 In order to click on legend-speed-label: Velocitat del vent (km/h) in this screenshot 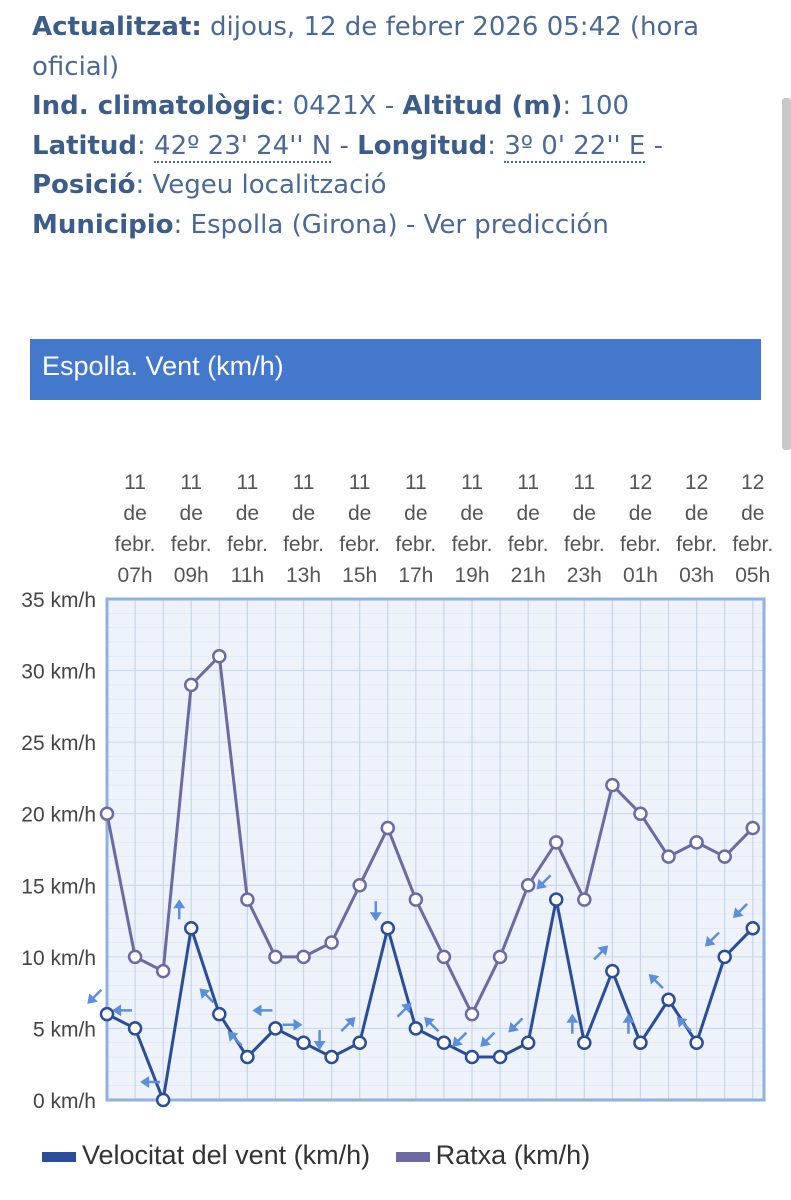, I will do `click(226, 1155)`.